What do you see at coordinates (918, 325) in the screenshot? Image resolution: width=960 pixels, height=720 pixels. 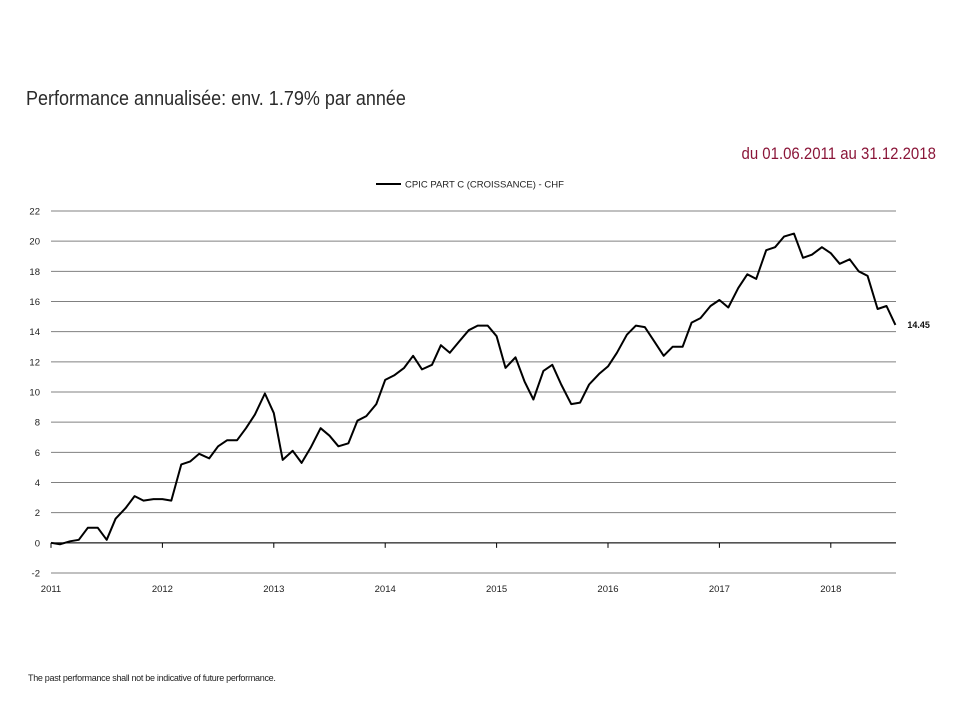 I see `end-value-label: 14.45` at bounding box center [918, 325].